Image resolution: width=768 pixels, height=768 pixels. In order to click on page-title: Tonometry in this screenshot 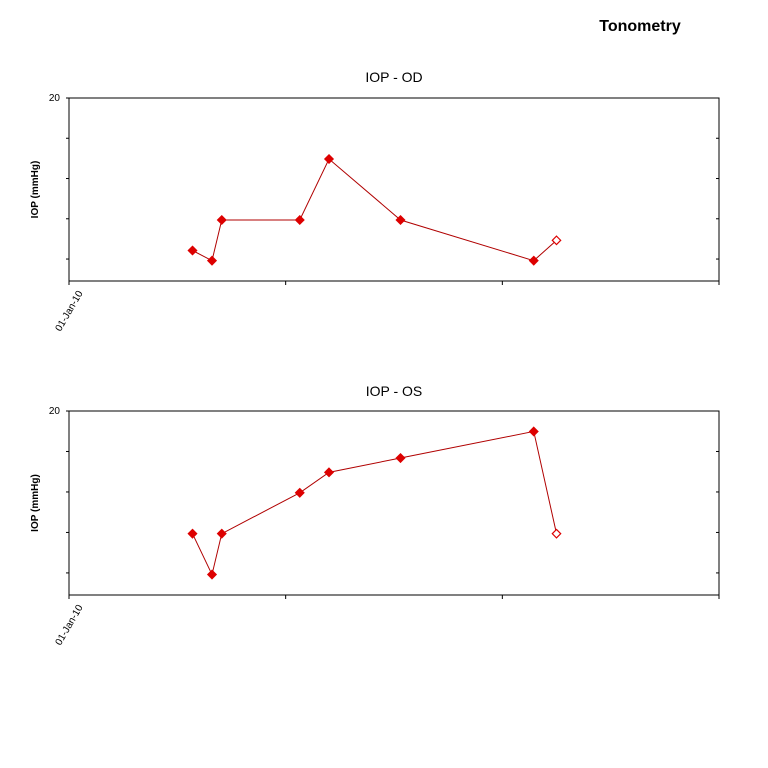, I will do `click(640, 26)`.